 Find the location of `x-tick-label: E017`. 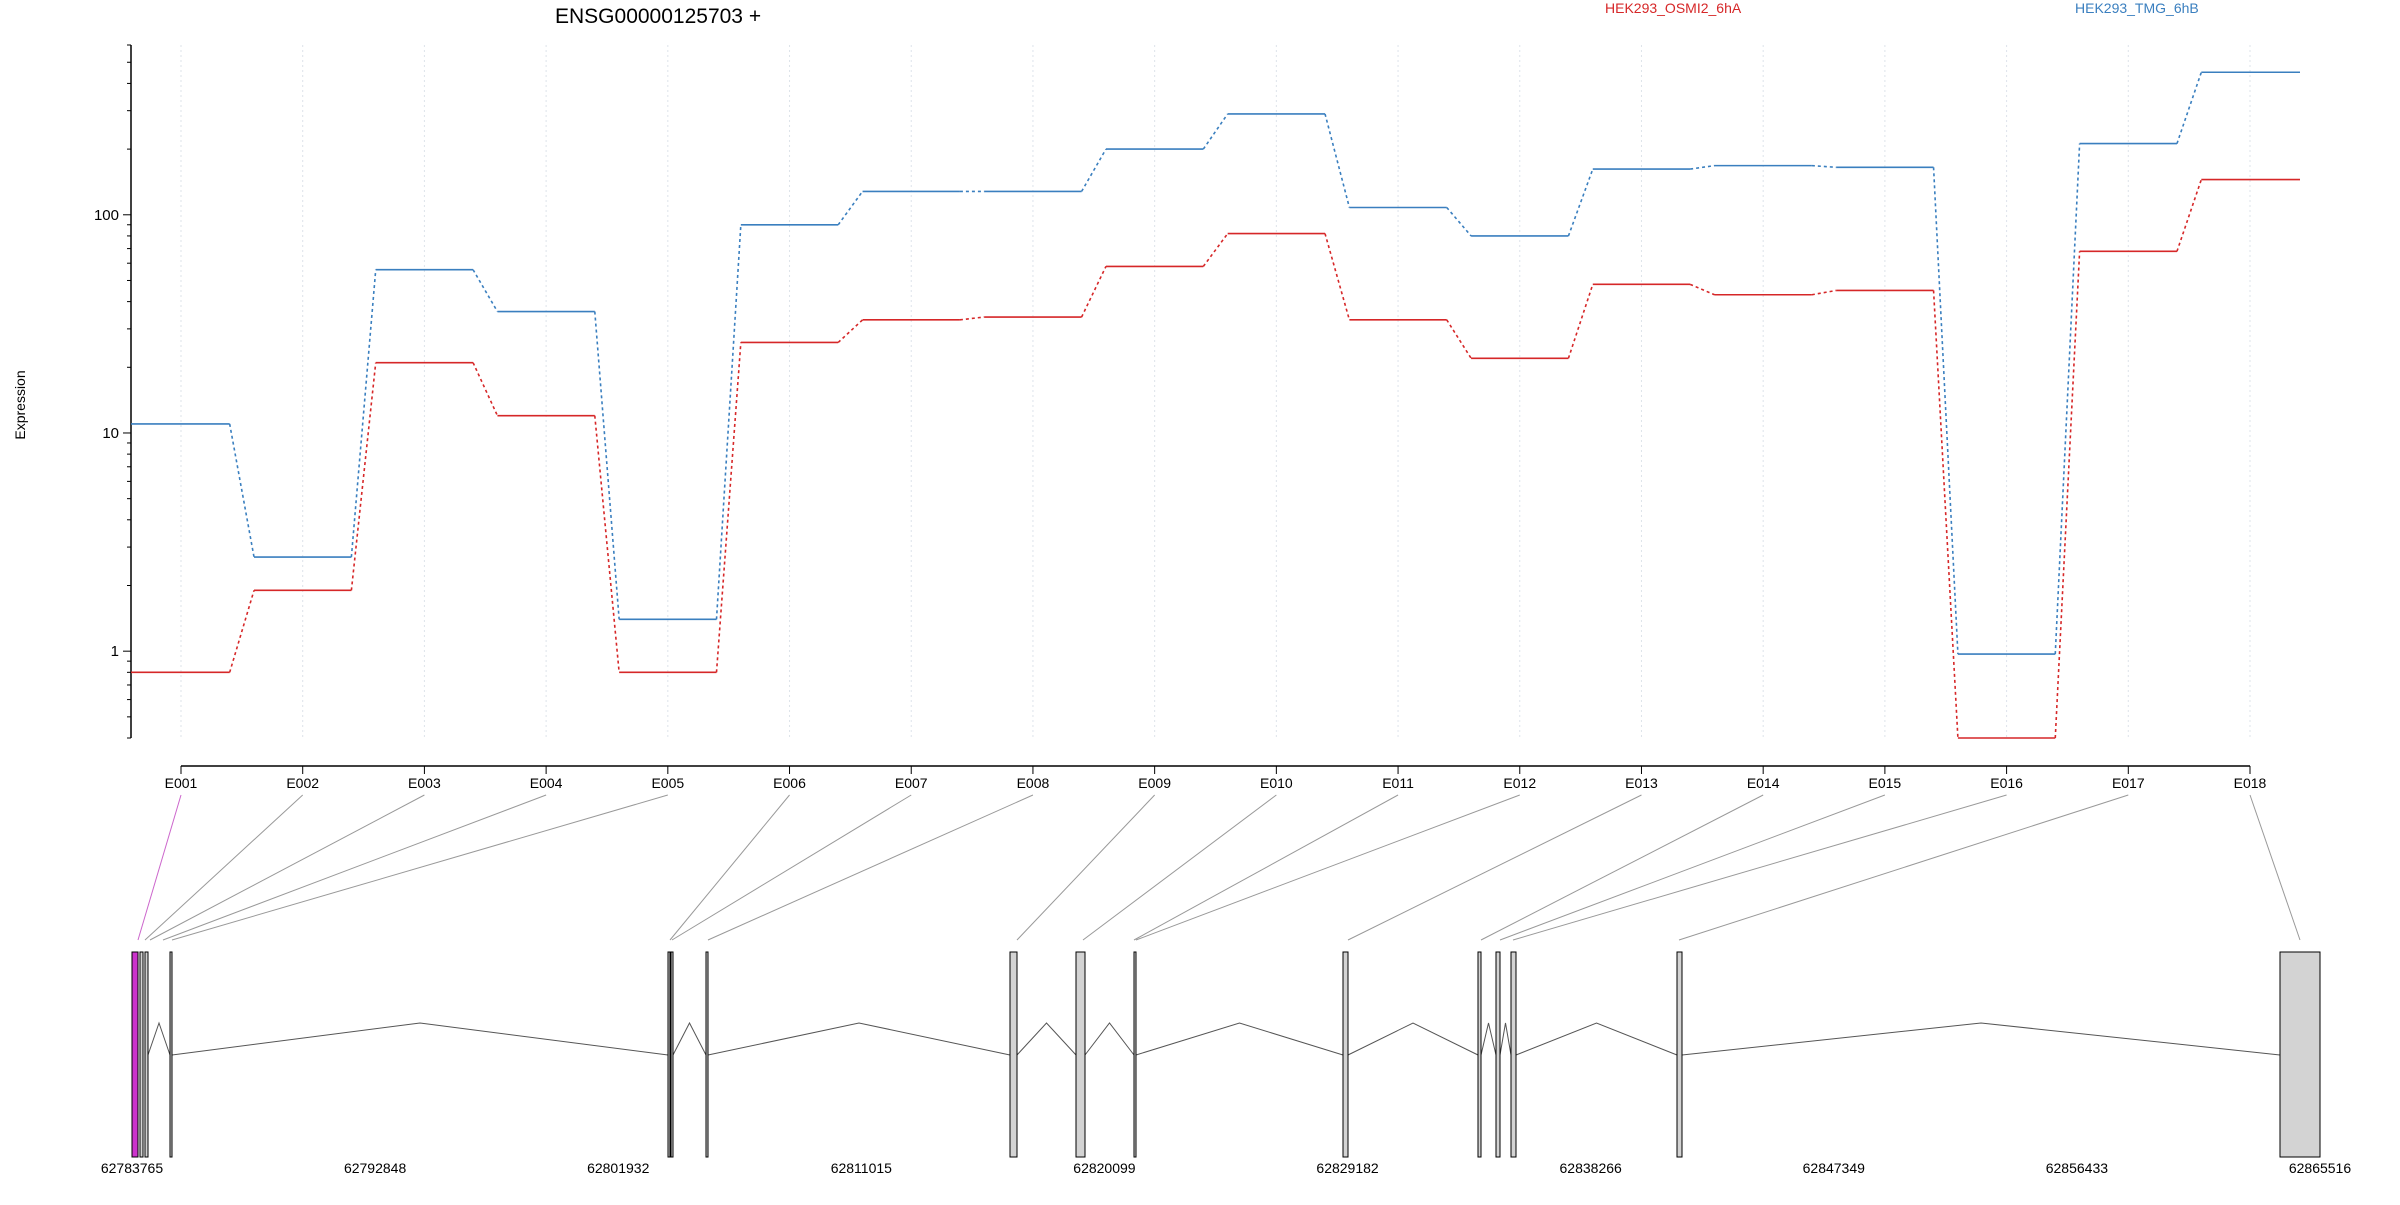

x-tick-label: E017 is located at coordinates (2128, 783).